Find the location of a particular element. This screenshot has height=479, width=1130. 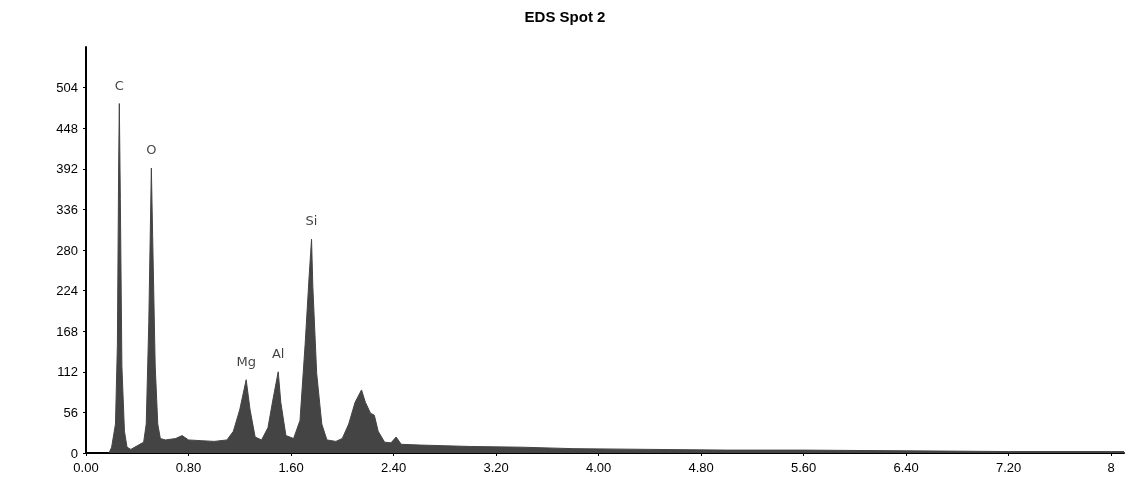

y-tick-label: 392 is located at coordinates (67, 169).